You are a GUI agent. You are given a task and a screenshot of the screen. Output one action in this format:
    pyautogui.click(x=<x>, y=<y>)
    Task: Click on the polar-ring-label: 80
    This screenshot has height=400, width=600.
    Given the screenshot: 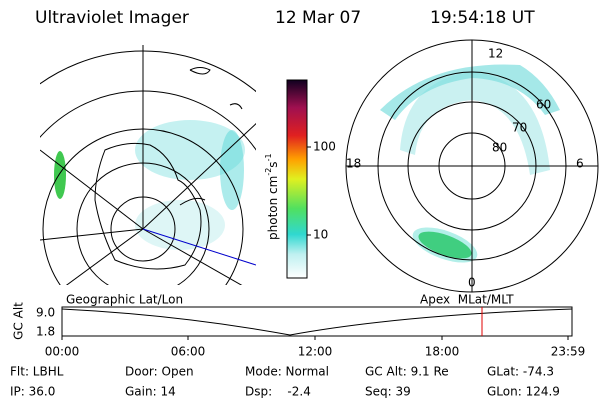 What is the action you would take?
    pyautogui.click(x=499, y=148)
    